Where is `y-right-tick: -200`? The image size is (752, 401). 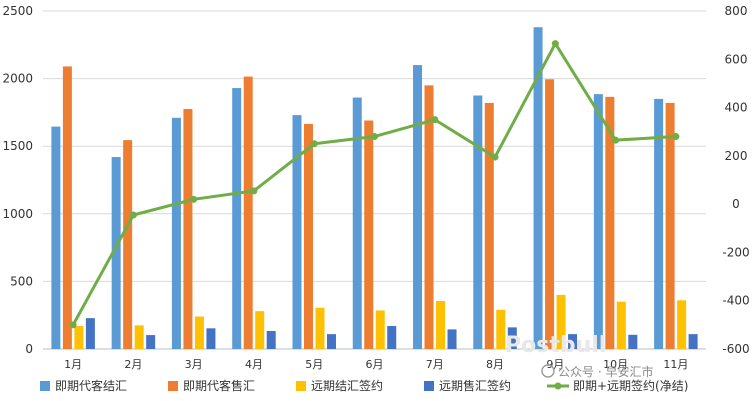 y-right-tick: -200 is located at coordinates (735, 252).